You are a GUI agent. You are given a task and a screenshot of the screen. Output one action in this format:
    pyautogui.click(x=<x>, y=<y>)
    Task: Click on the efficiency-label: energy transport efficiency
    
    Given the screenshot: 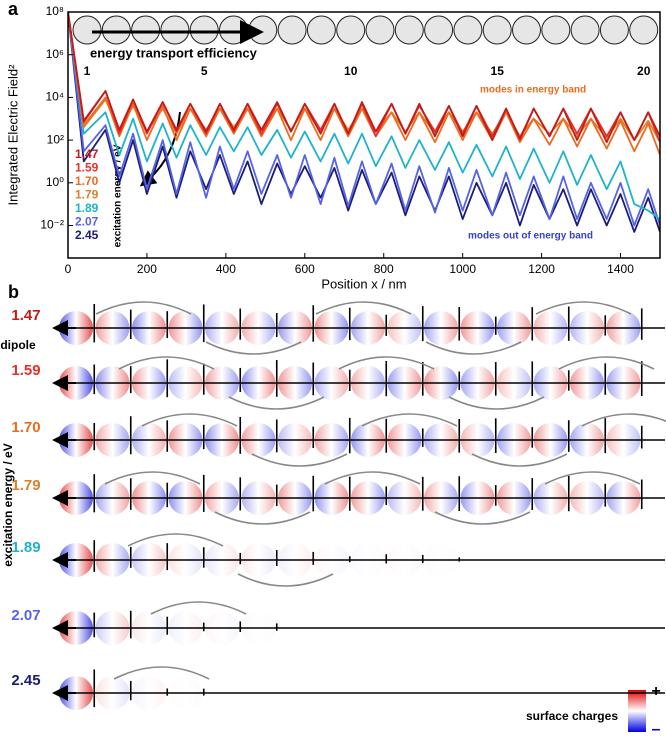 What is the action you would take?
    pyautogui.click(x=174, y=52)
    